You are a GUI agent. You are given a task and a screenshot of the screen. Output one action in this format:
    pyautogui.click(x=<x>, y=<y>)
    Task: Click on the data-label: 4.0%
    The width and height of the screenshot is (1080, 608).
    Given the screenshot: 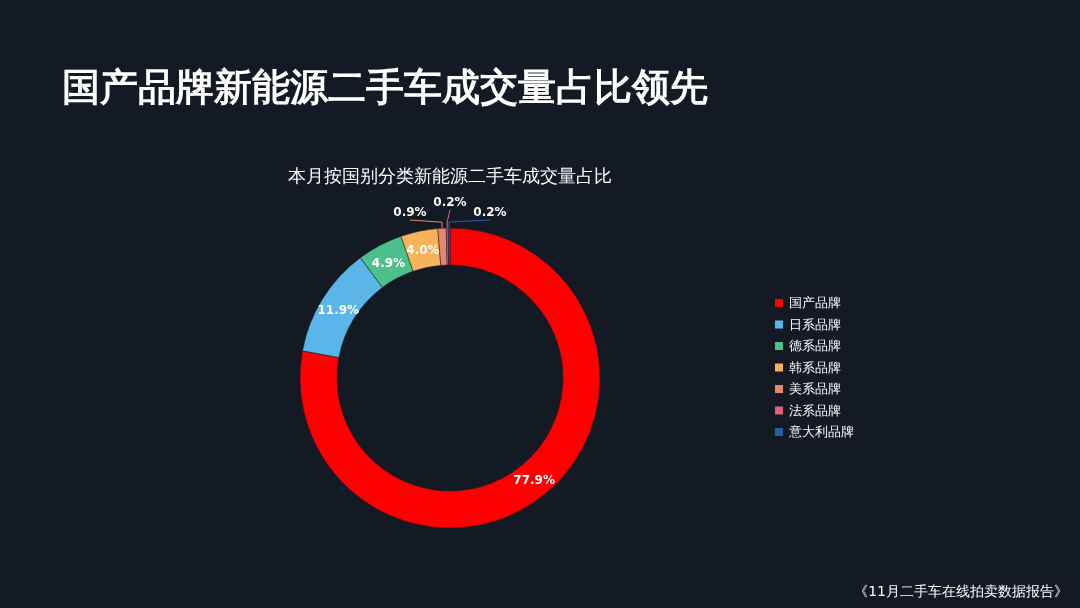 What is the action you would take?
    pyautogui.click(x=423, y=250)
    